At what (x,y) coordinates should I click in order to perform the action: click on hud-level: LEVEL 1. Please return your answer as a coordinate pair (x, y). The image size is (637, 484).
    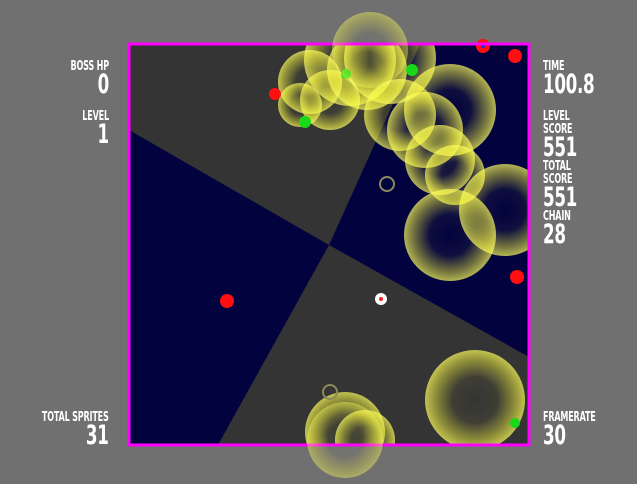
    Looking at the image, I should click on (95, 129).